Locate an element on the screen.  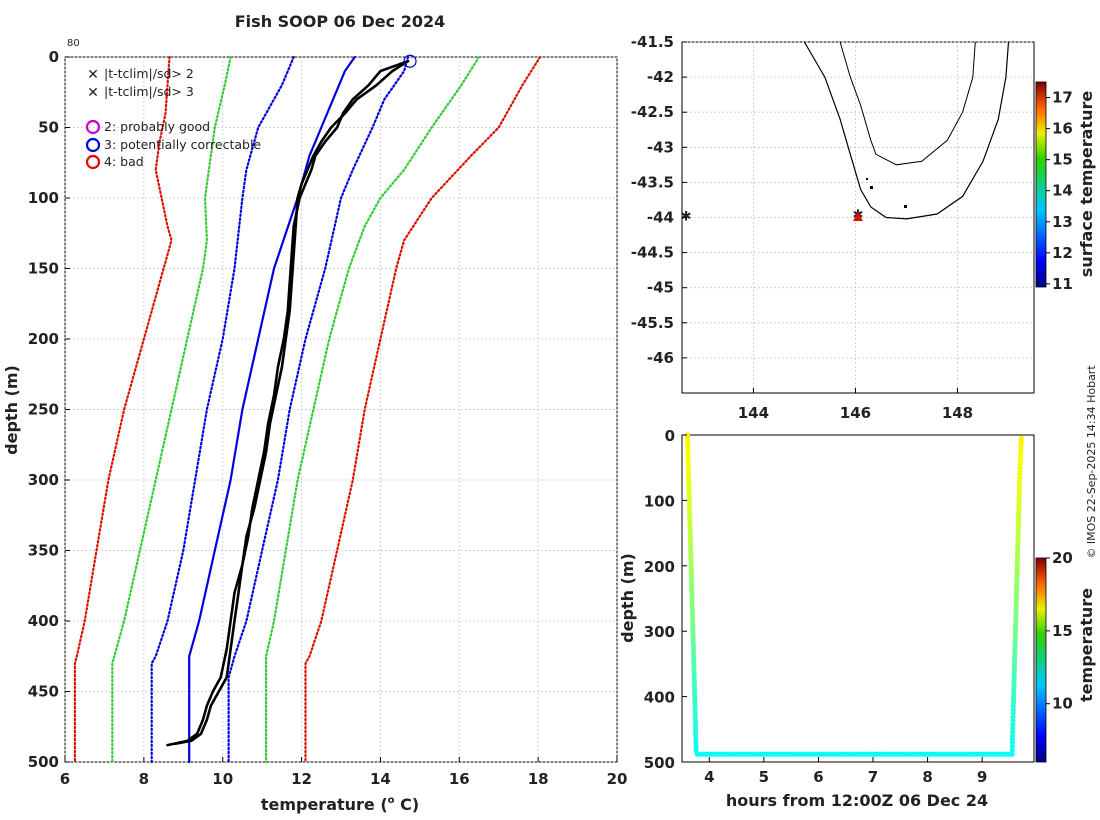
depth-time-x-tick-label: 4 is located at coordinates (709, 777).